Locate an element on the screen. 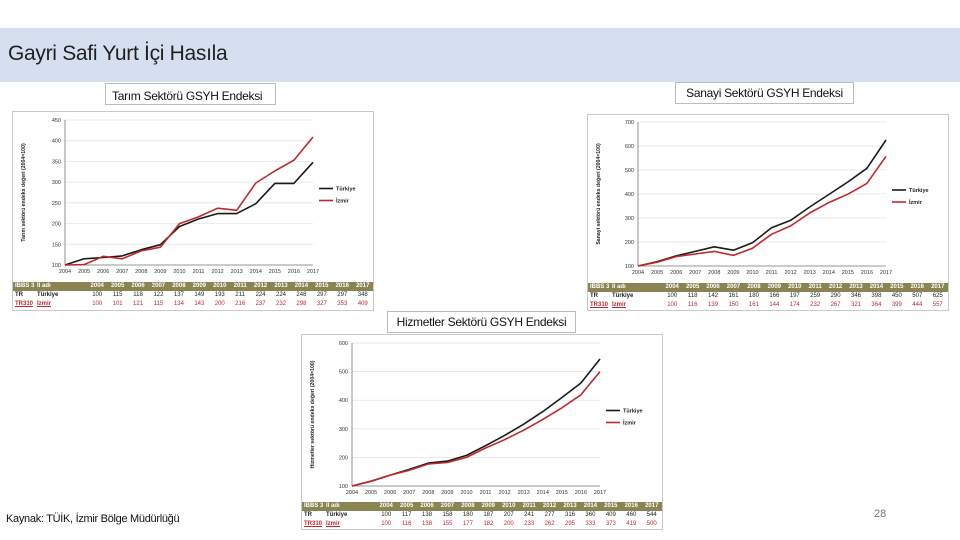 The width and height of the screenshot is (960, 540). table-cell: 118 is located at coordinates (692, 296).